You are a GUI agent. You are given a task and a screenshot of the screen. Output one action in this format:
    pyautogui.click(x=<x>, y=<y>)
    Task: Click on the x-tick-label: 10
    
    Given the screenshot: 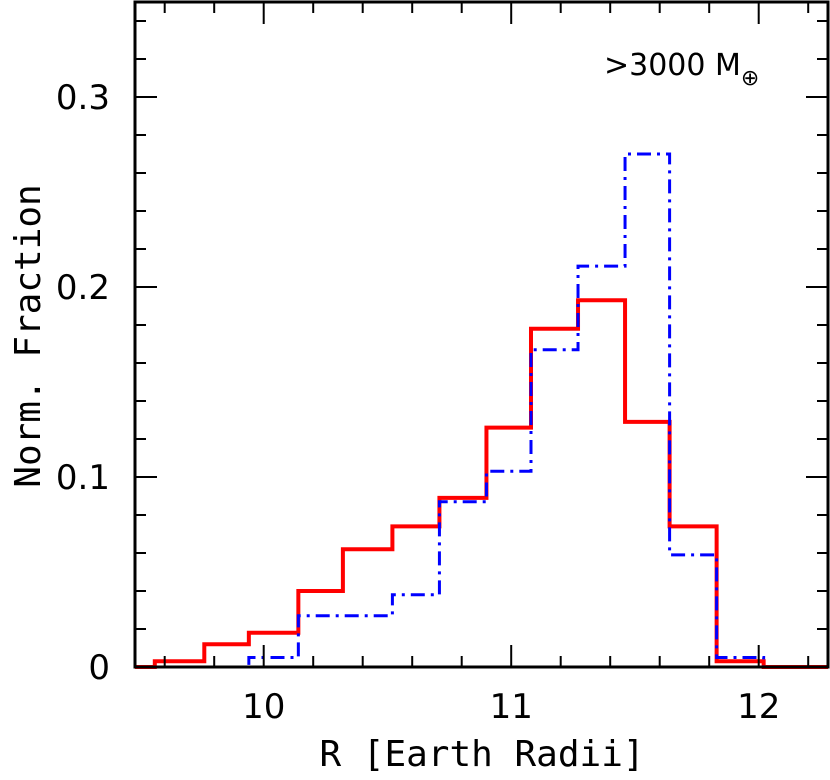 What is the action you would take?
    pyautogui.click(x=263, y=707)
    